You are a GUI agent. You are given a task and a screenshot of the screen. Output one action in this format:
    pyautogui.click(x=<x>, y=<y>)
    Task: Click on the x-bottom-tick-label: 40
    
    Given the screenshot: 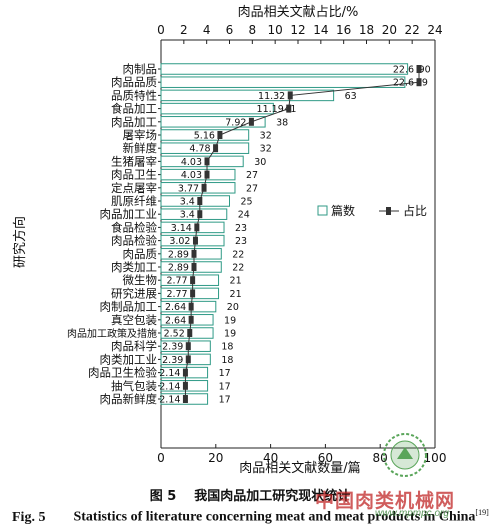 What is the action you would take?
    pyautogui.click(x=270, y=458)
    